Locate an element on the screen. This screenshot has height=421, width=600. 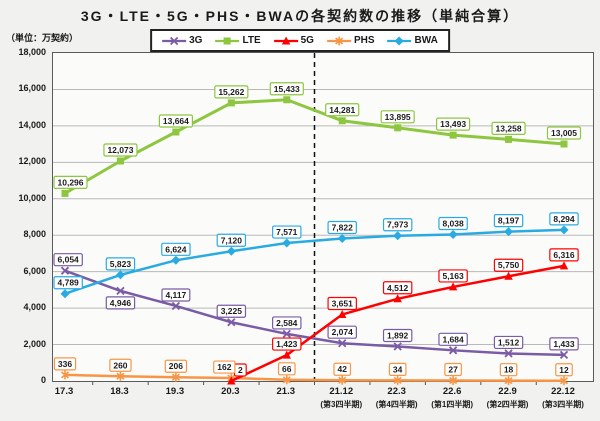
data-label-text: 13,493 is located at coordinates (453, 124).